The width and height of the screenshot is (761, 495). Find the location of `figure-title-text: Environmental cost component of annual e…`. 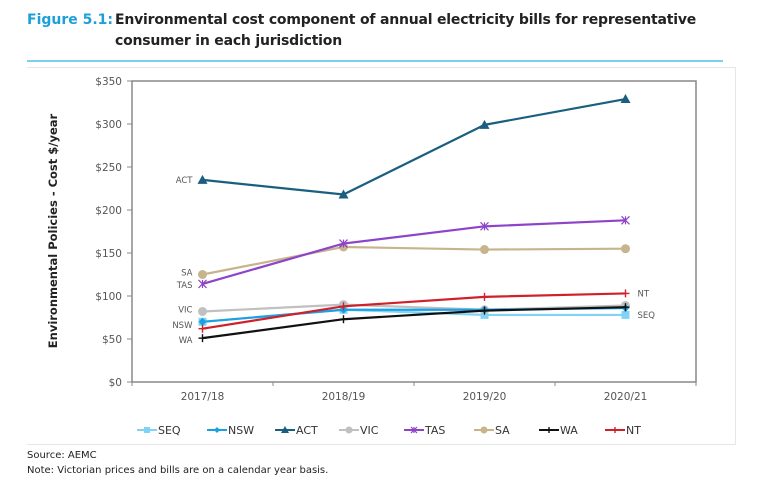

figure-title-text: Environmental cost component of annual e… is located at coordinates (415, 31).